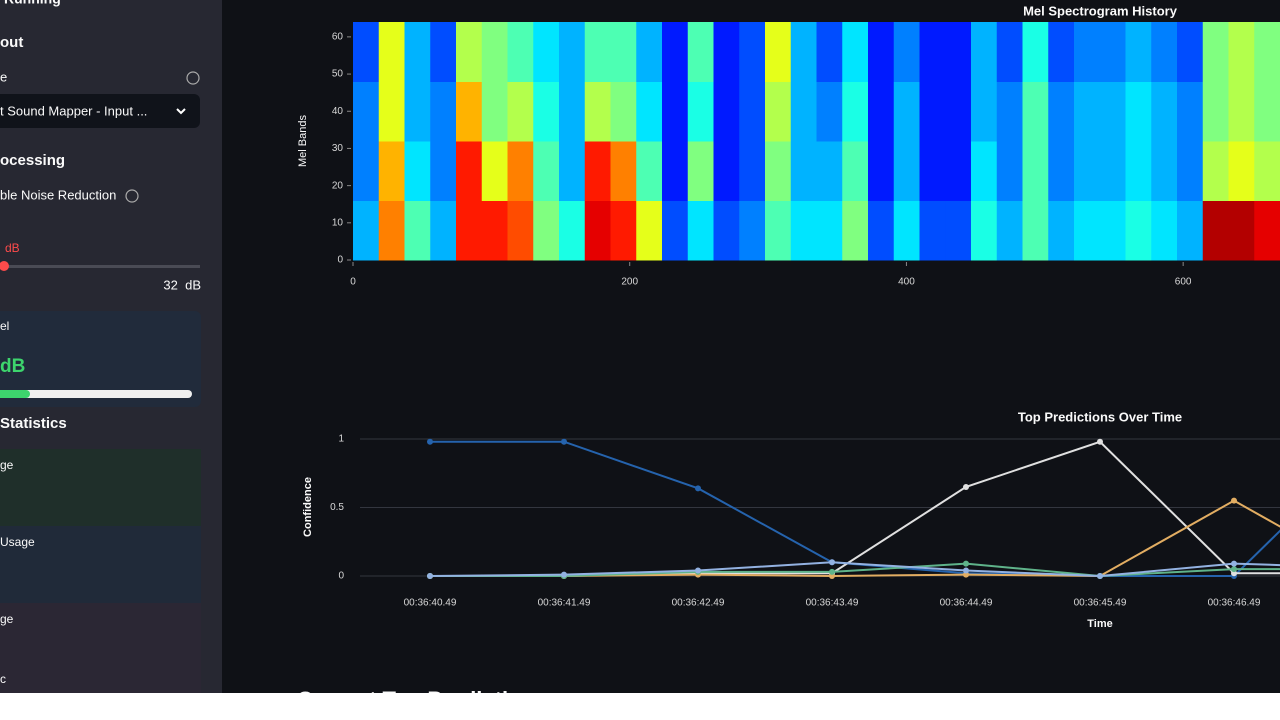 The image size is (1280, 720). Describe the element at coordinates (1100, 416) in the screenshot. I see `chart-title: Top Predictions Over Time` at that location.